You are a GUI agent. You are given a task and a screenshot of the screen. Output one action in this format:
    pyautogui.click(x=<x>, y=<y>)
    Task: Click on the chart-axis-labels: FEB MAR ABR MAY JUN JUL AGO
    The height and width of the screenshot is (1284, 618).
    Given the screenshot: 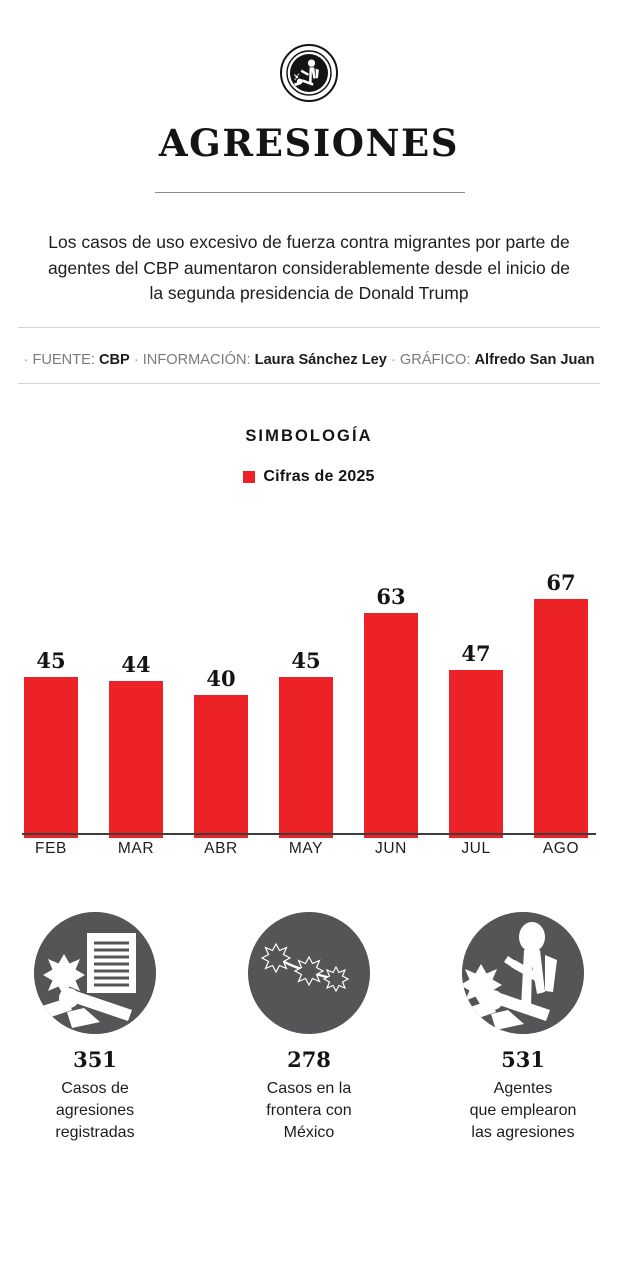 What is the action you would take?
    pyautogui.click(x=309, y=854)
    